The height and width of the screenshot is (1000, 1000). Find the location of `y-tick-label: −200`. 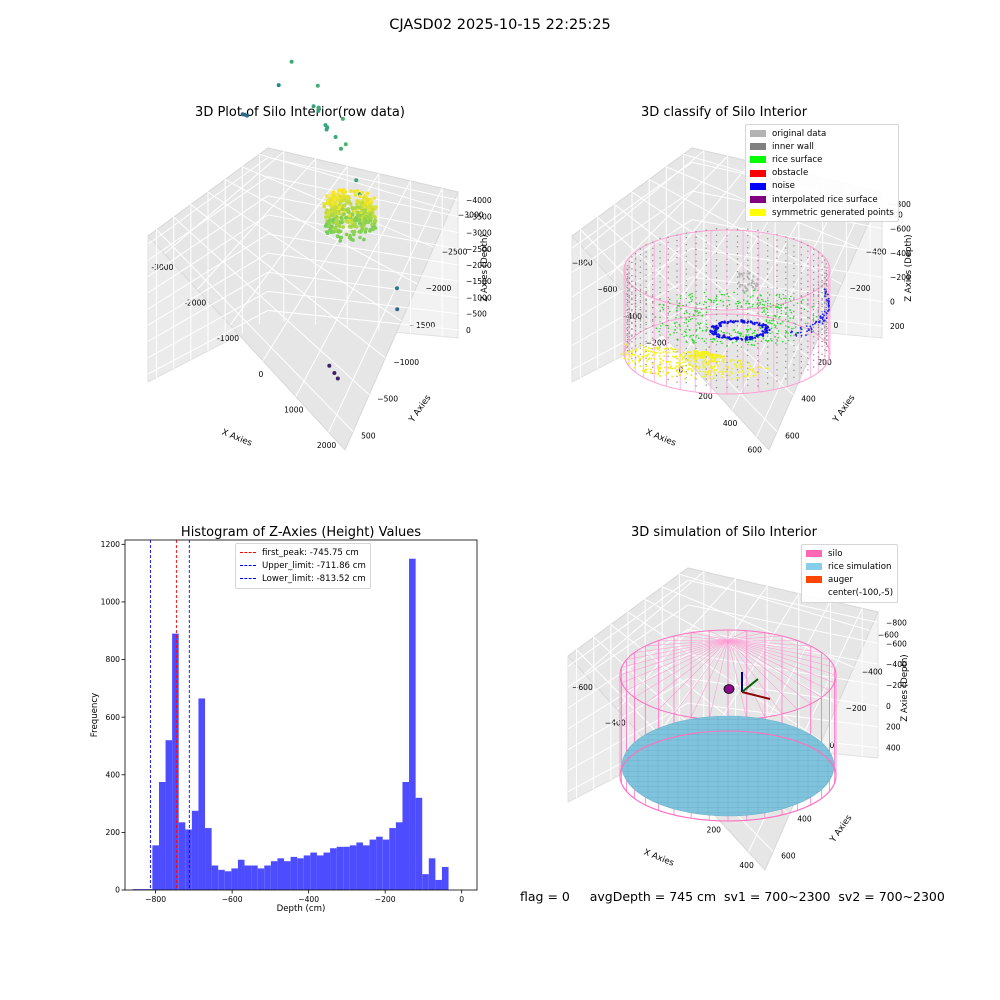

y-tick-label: −200 is located at coordinates (856, 708).